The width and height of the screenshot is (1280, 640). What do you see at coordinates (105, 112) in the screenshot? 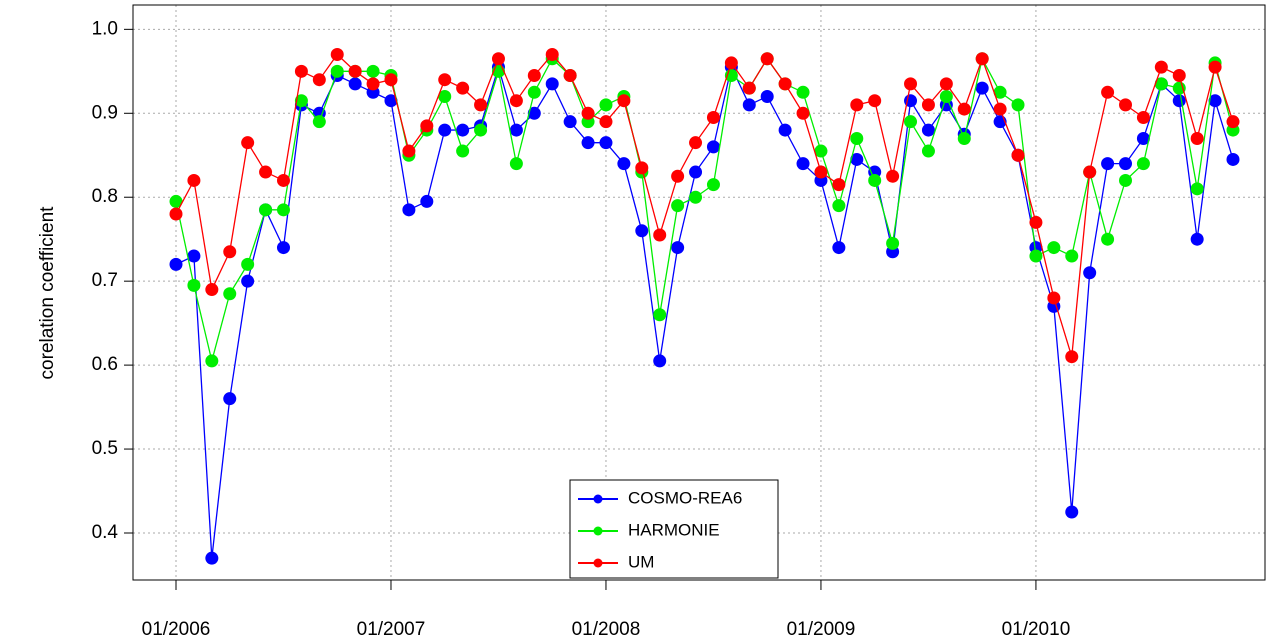
I see `y-tick-label: 0.9` at bounding box center [105, 112].